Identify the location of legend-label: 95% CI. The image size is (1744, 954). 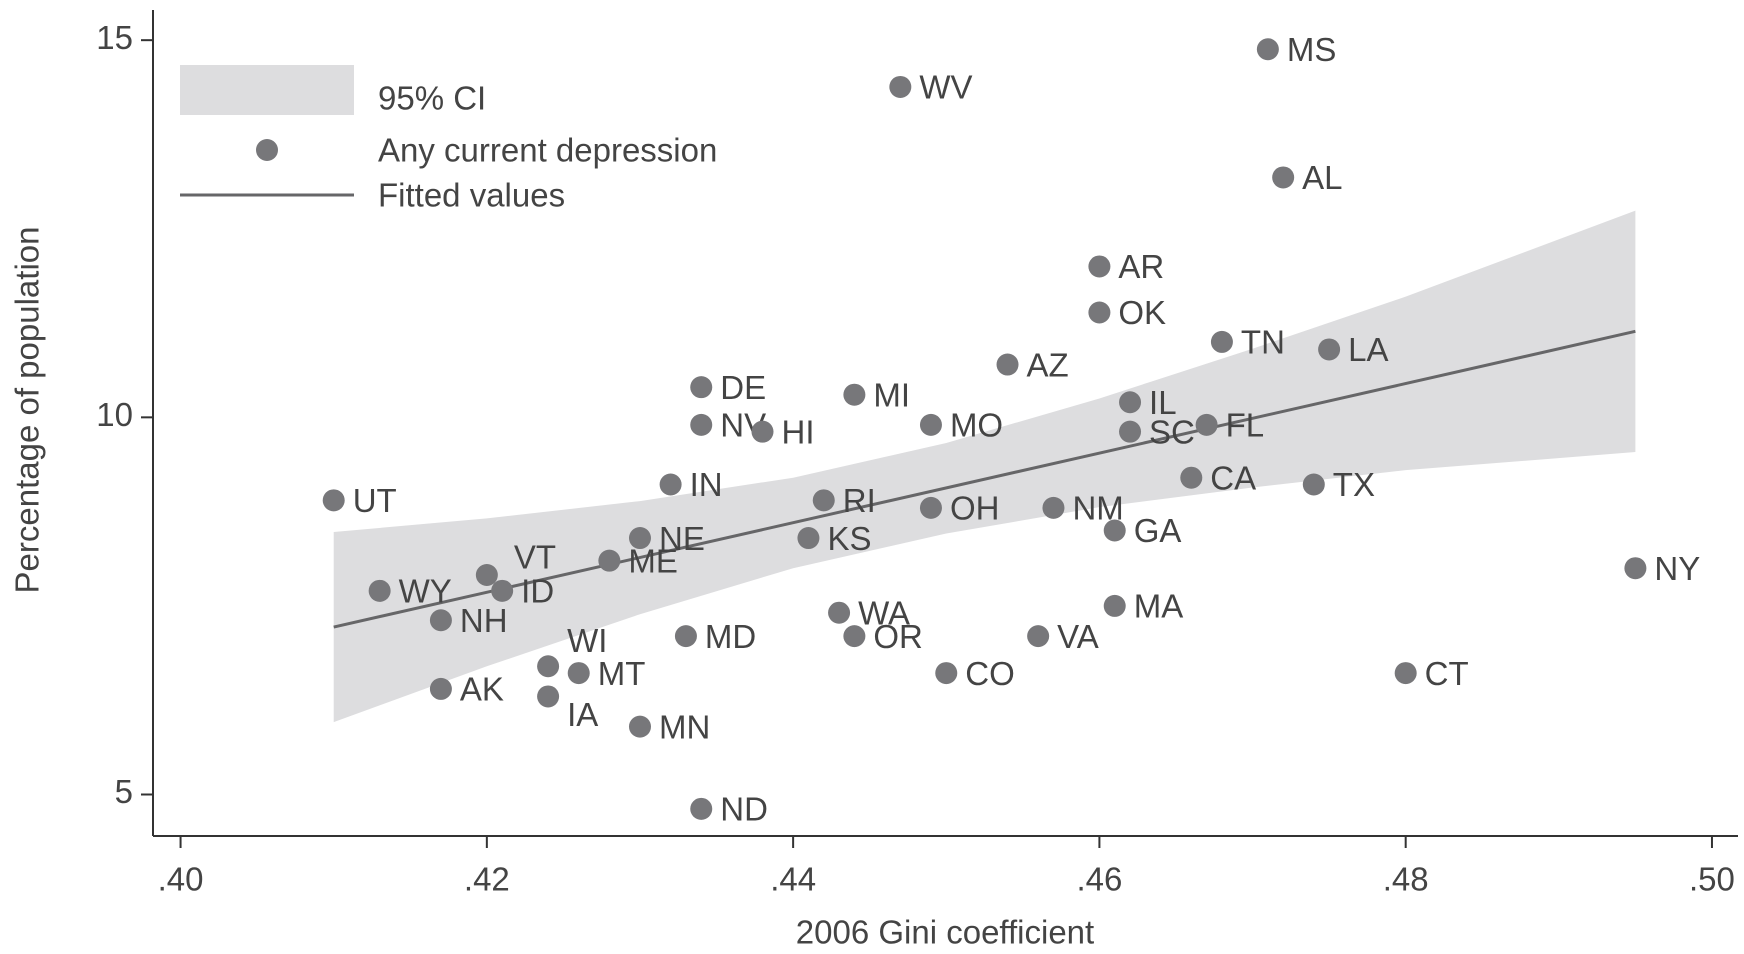
(432, 98).